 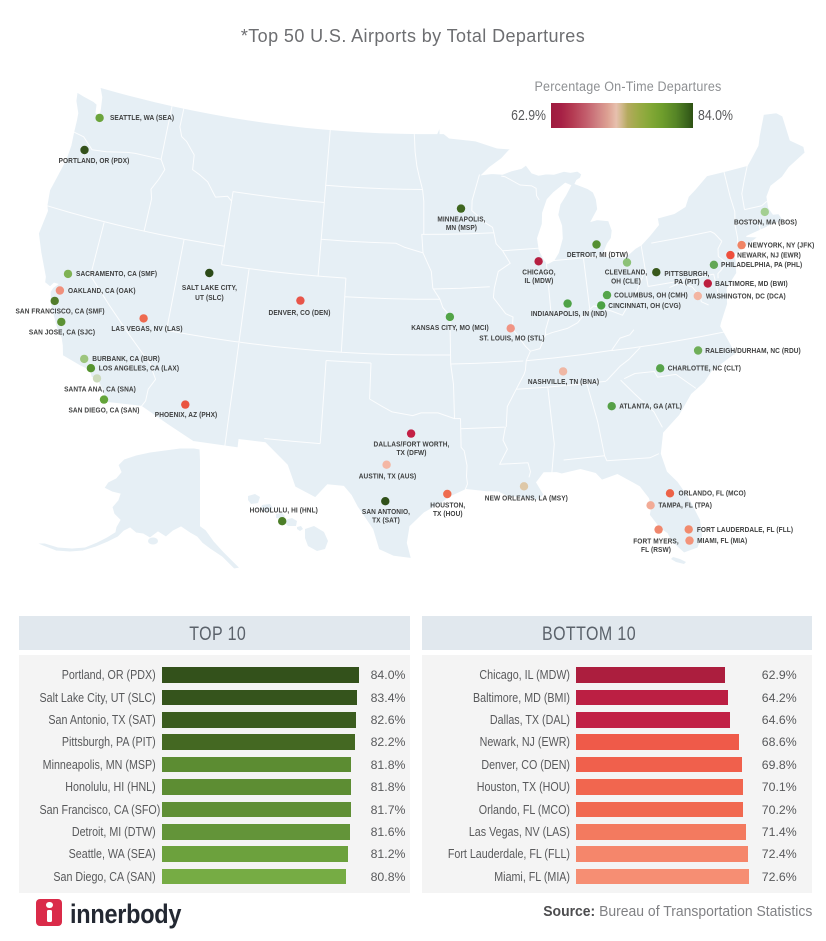 What do you see at coordinates (722, 541) in the screenshot?
I see `svg-text: MIAMI, FL (MIA)` at bounding box center [722, 541].